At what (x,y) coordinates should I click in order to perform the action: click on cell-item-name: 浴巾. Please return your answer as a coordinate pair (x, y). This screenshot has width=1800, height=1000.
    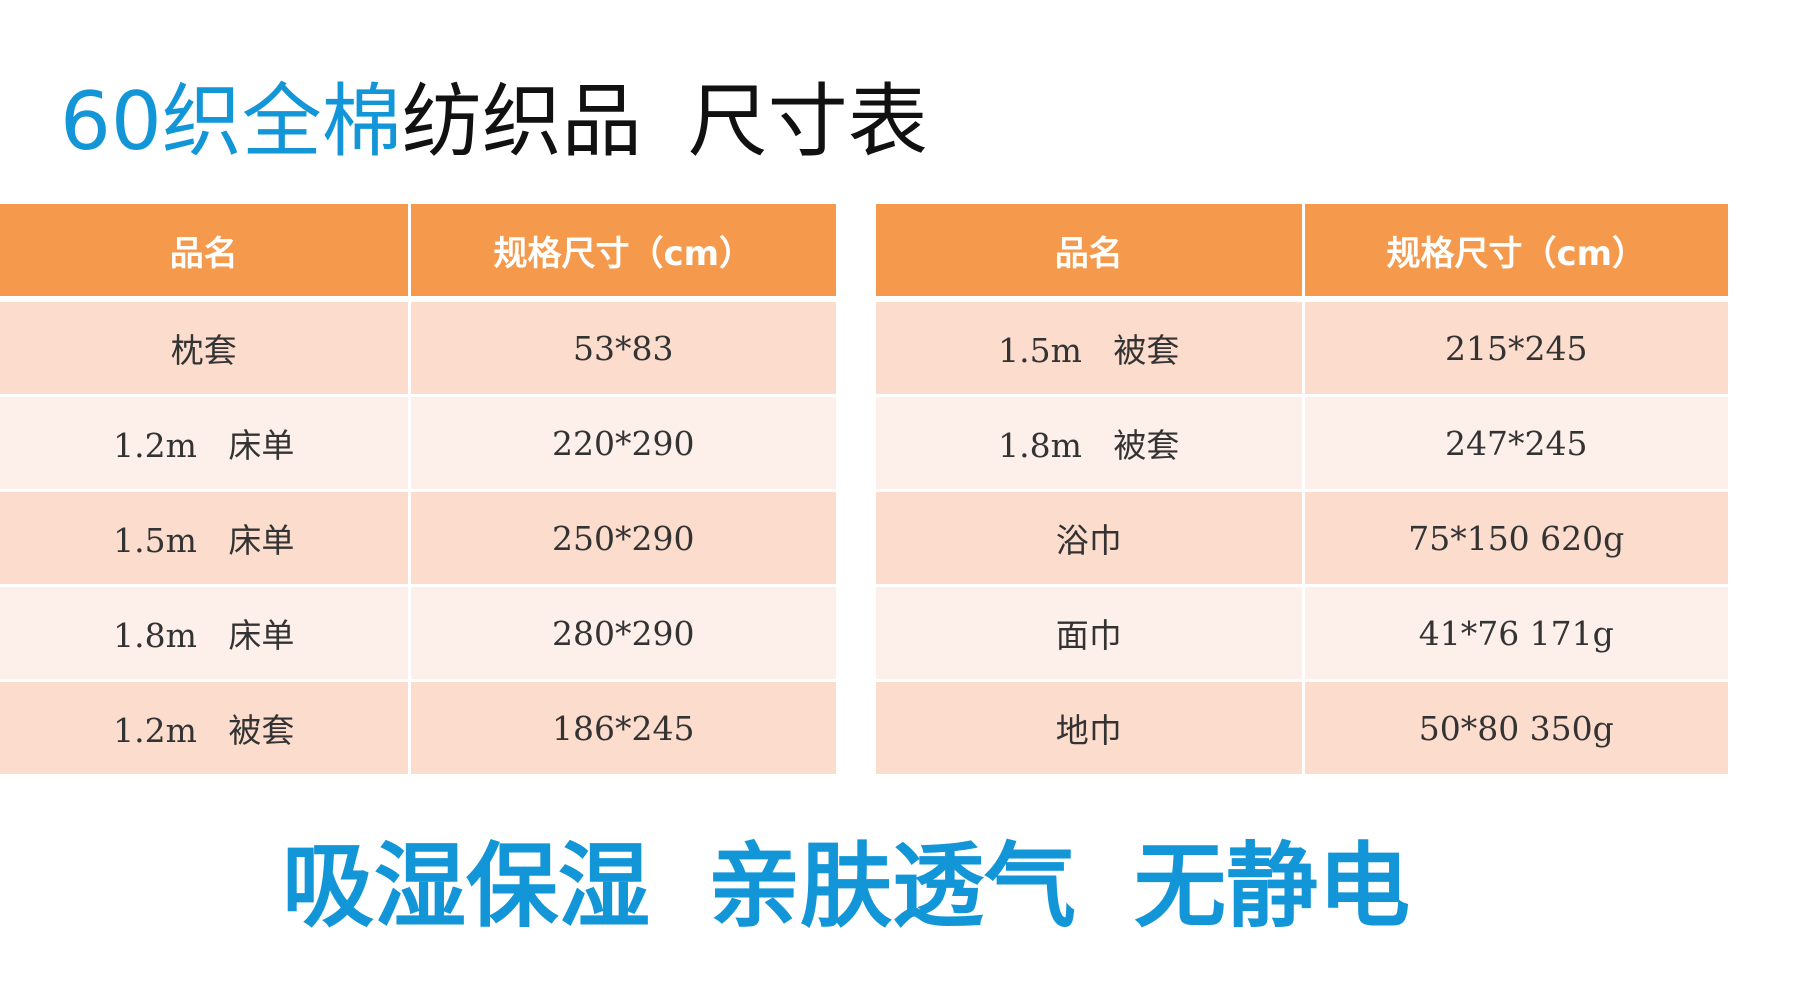
    Looking at the image, I should click on (1090, 538).